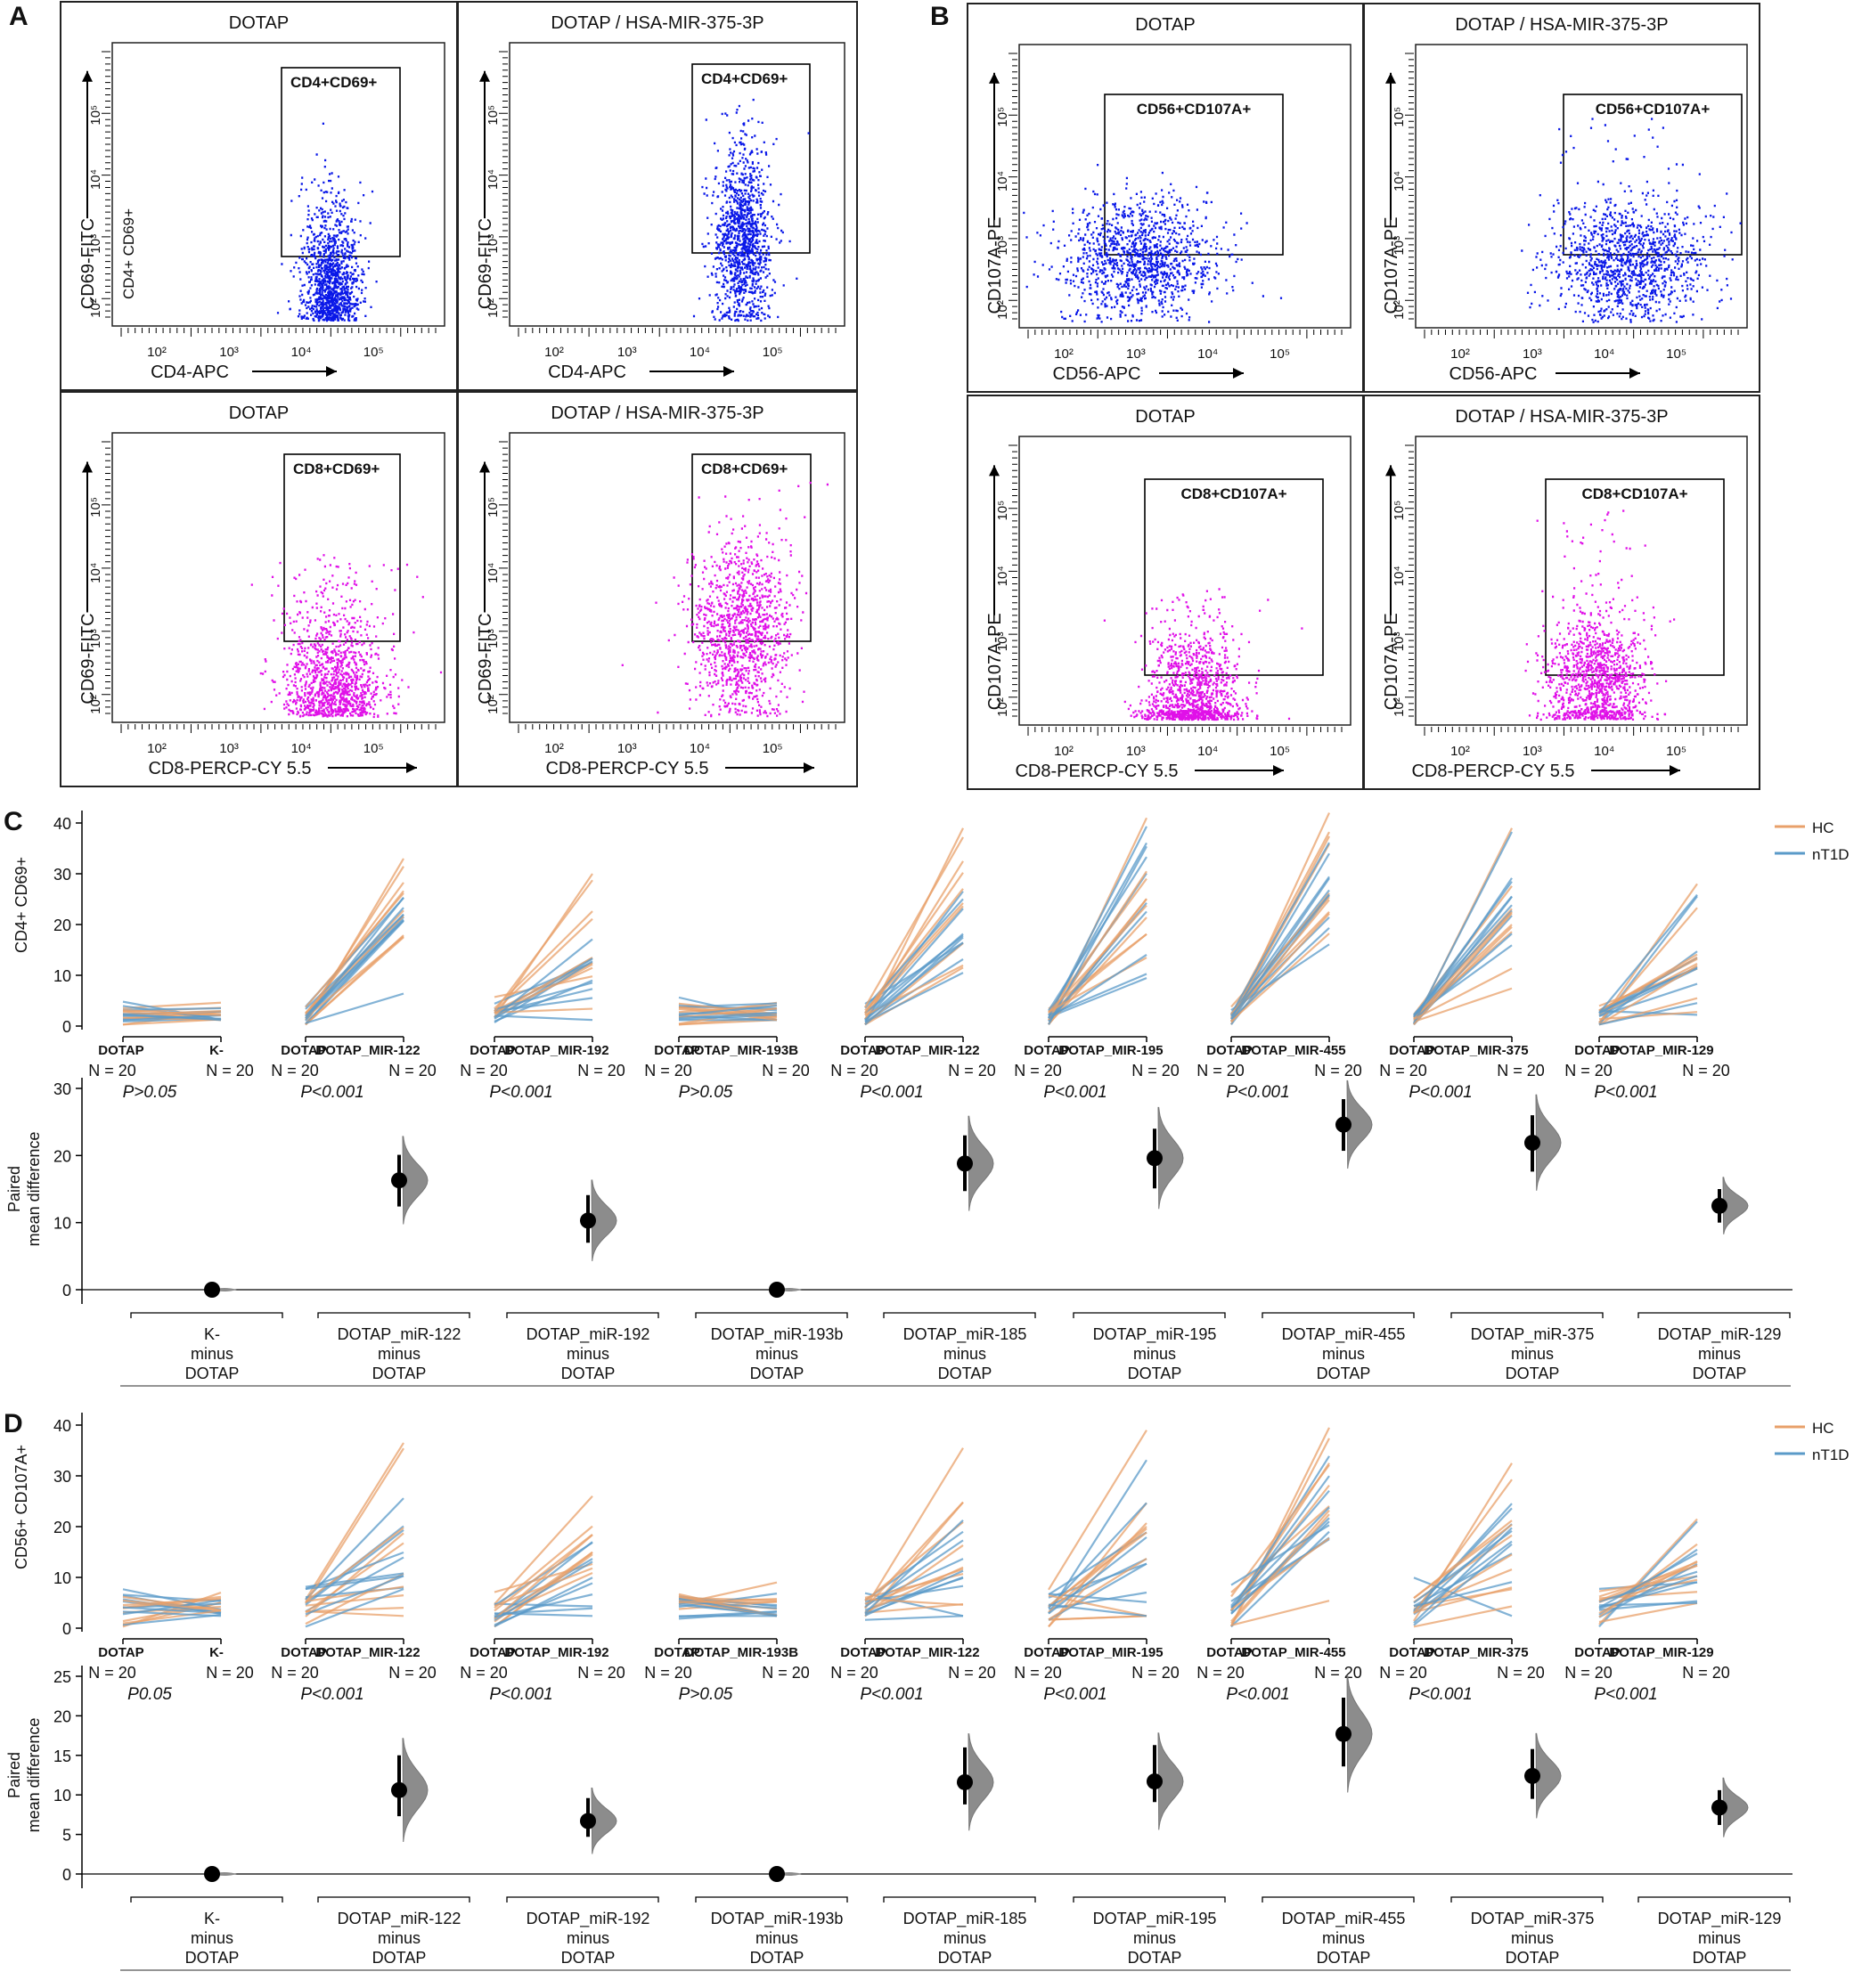 The width and height of the screenshot is (1870, 1988). What do you see at coordinates (1390, 78) in the screenshot?
I see `y-axis-arrow-head` at bounding box center [1390, 78].